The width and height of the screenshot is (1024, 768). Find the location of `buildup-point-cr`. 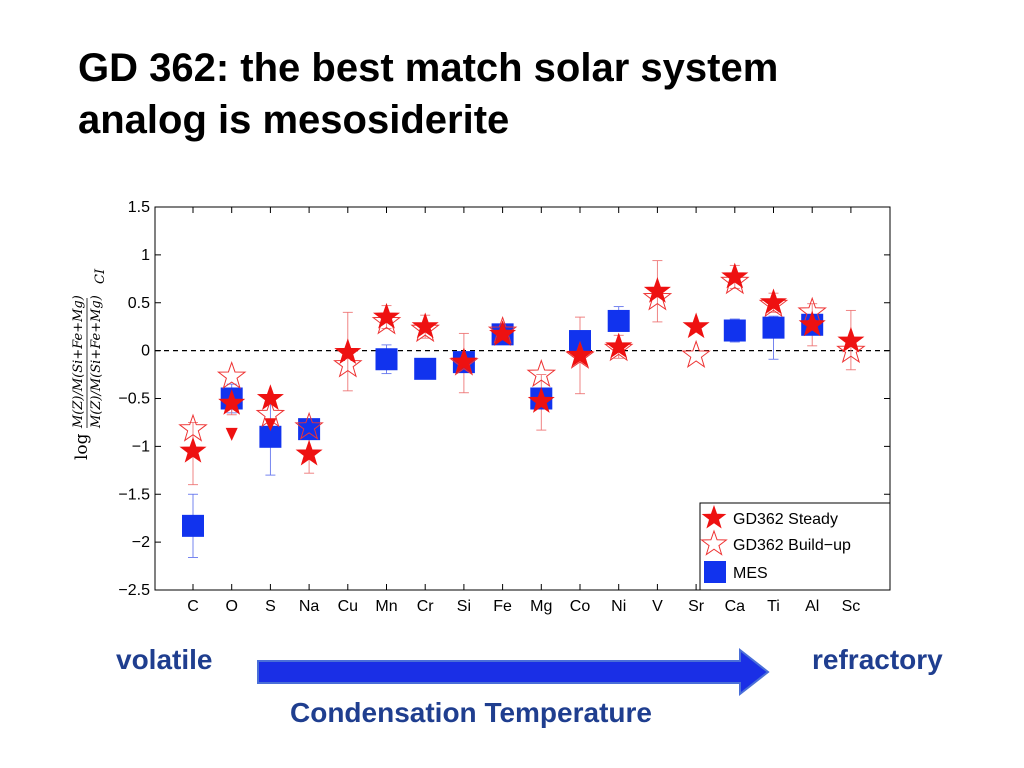

buildup-point-cr is located at coordinates (425, 328).